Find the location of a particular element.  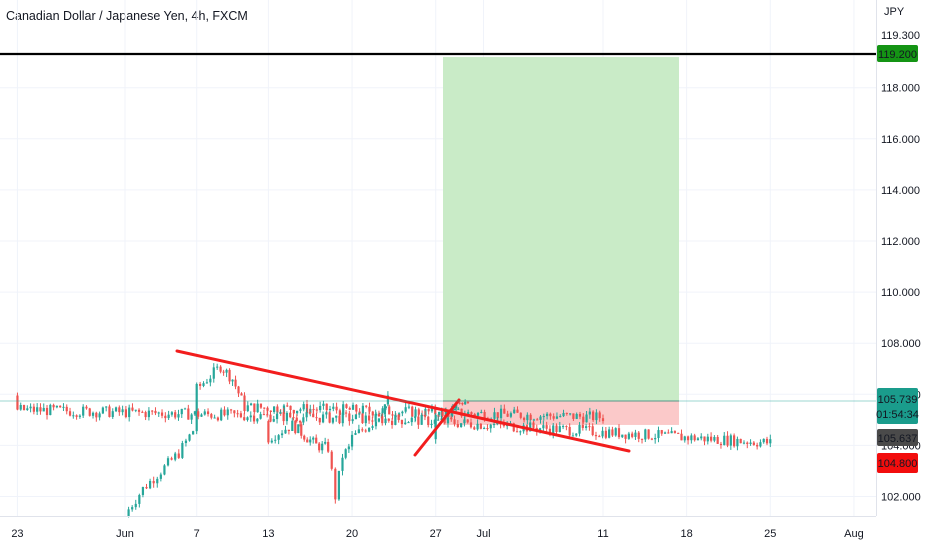

currency-label: JPY is located at coordinates (894, 12).